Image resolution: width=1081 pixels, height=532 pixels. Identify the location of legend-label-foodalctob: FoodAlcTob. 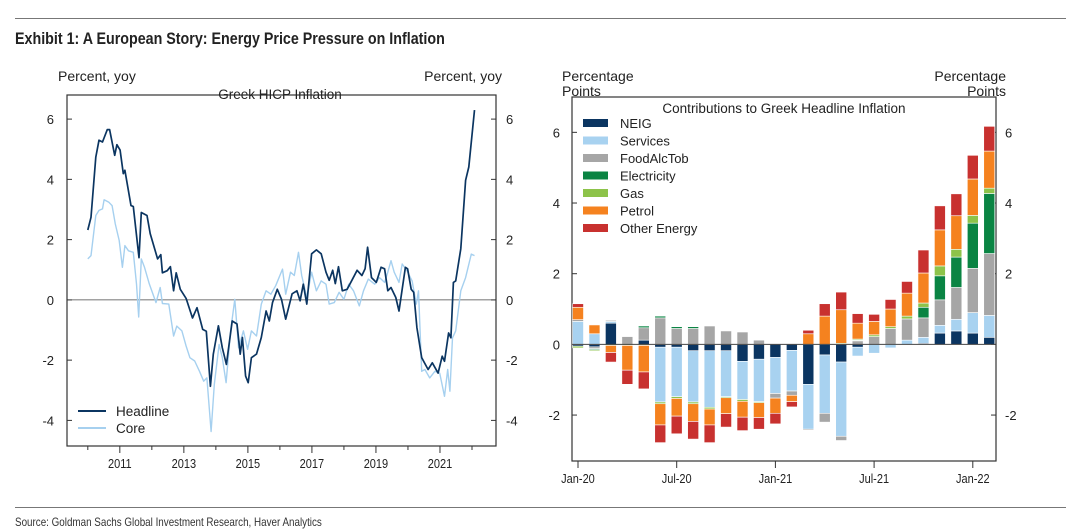
(654, 158).